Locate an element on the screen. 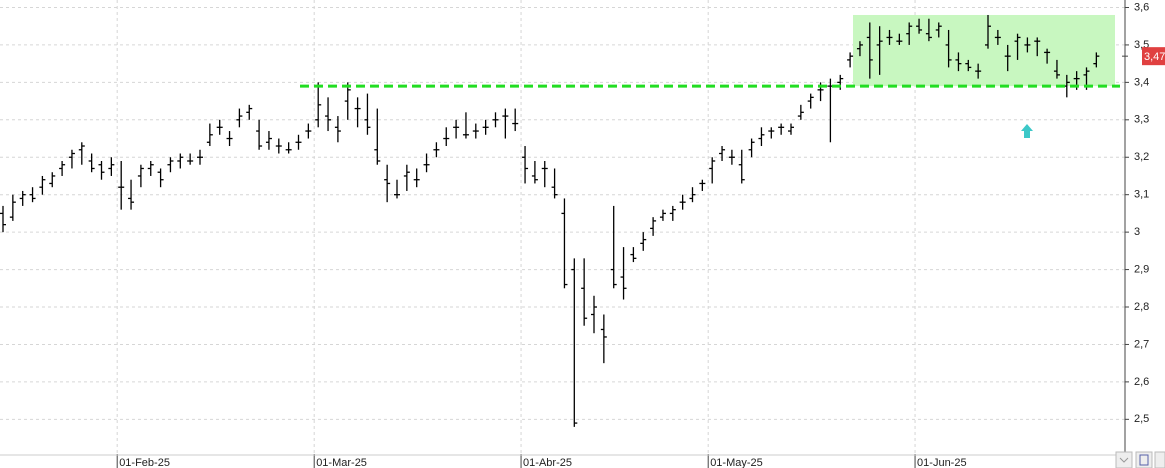 The height and width of the screenshot is (468, 1165). save-icon is located at coordinates (1144, 460).